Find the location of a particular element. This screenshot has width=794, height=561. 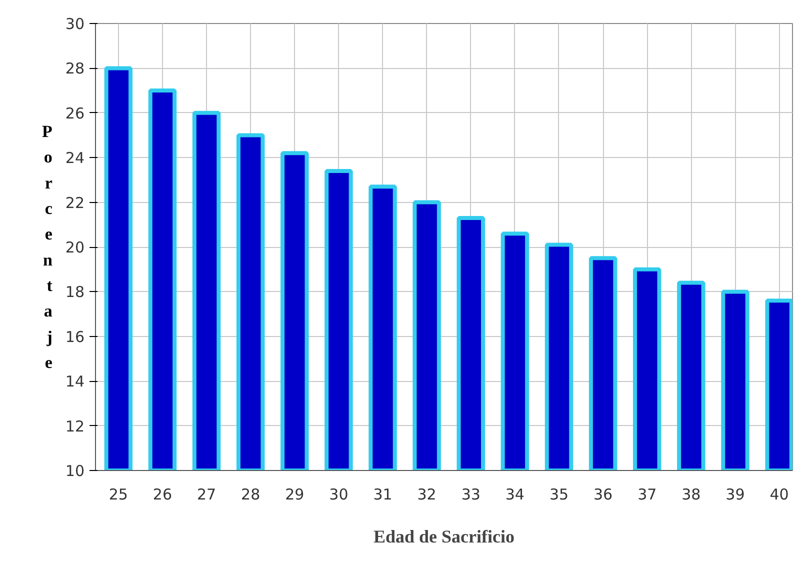

y-tick-label: 10 is located at coordinates (75, 471).